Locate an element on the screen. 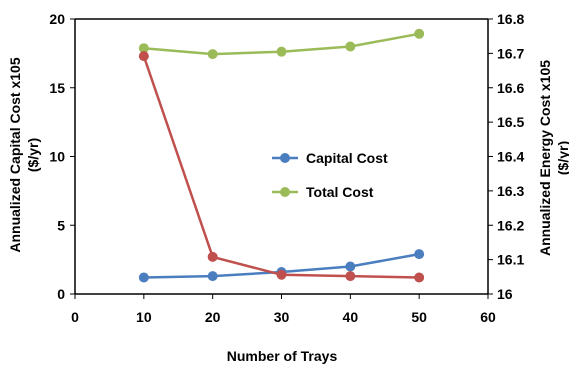 Image resolution: width=569 pixels, height=365 pixels. y-left-tick-label: 5 is located at coordinates (61, 225).